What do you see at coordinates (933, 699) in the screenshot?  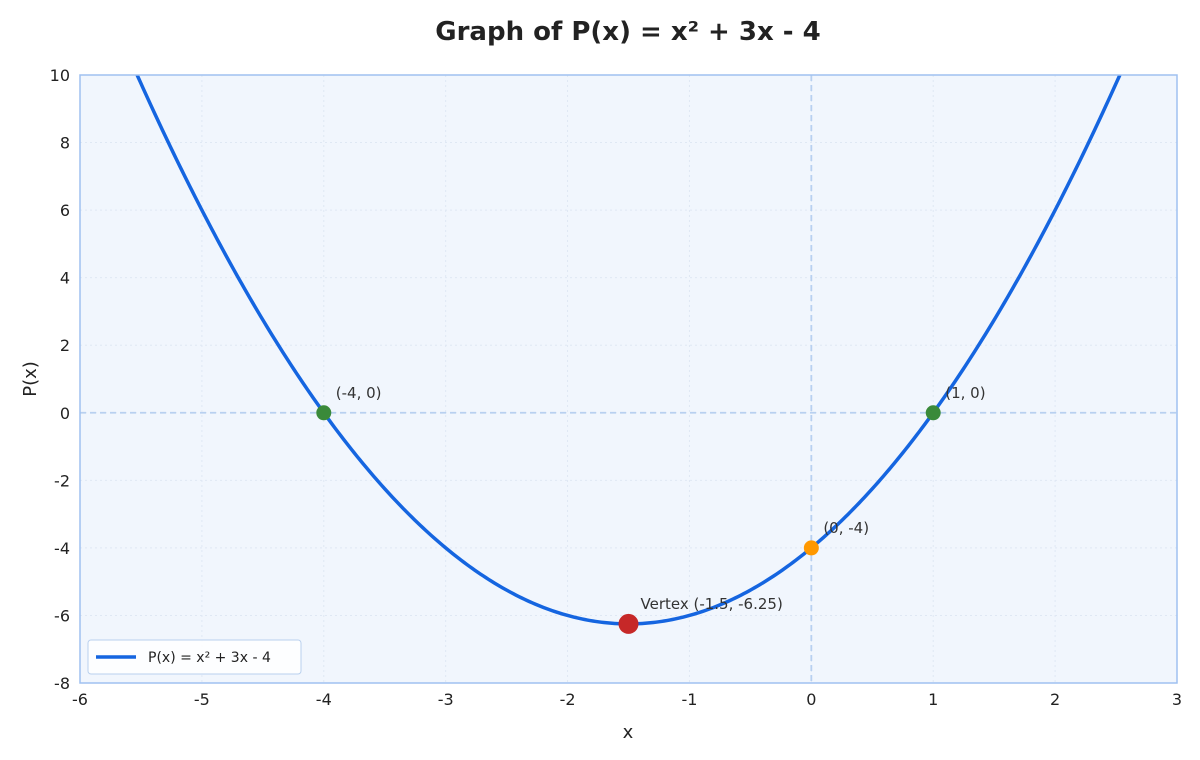 I see `x-tick-label: 1` at bounding box center [933, 699].